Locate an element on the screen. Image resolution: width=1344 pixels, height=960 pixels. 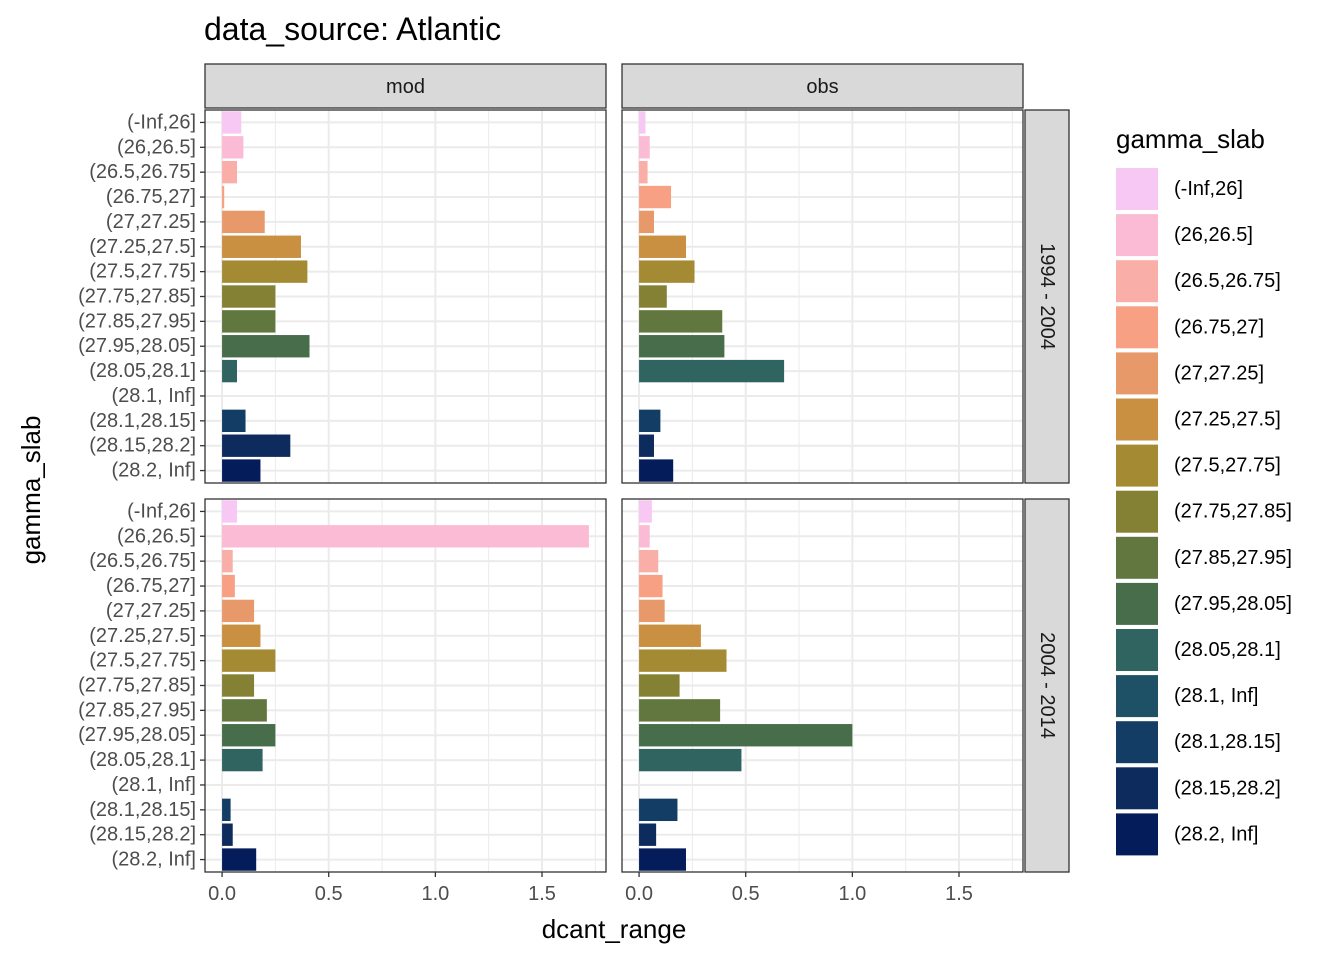
col-strip-mod: mod is located at coordinates (405, 86).